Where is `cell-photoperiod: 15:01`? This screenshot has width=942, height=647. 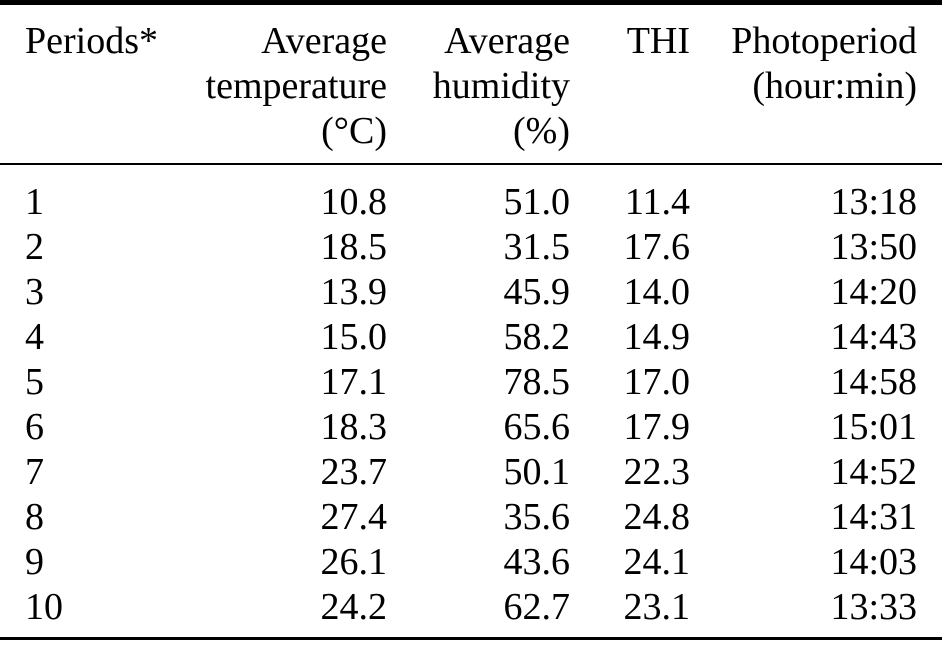 cell-photoperiod: 15:01 is located at coordinates (873, 427).